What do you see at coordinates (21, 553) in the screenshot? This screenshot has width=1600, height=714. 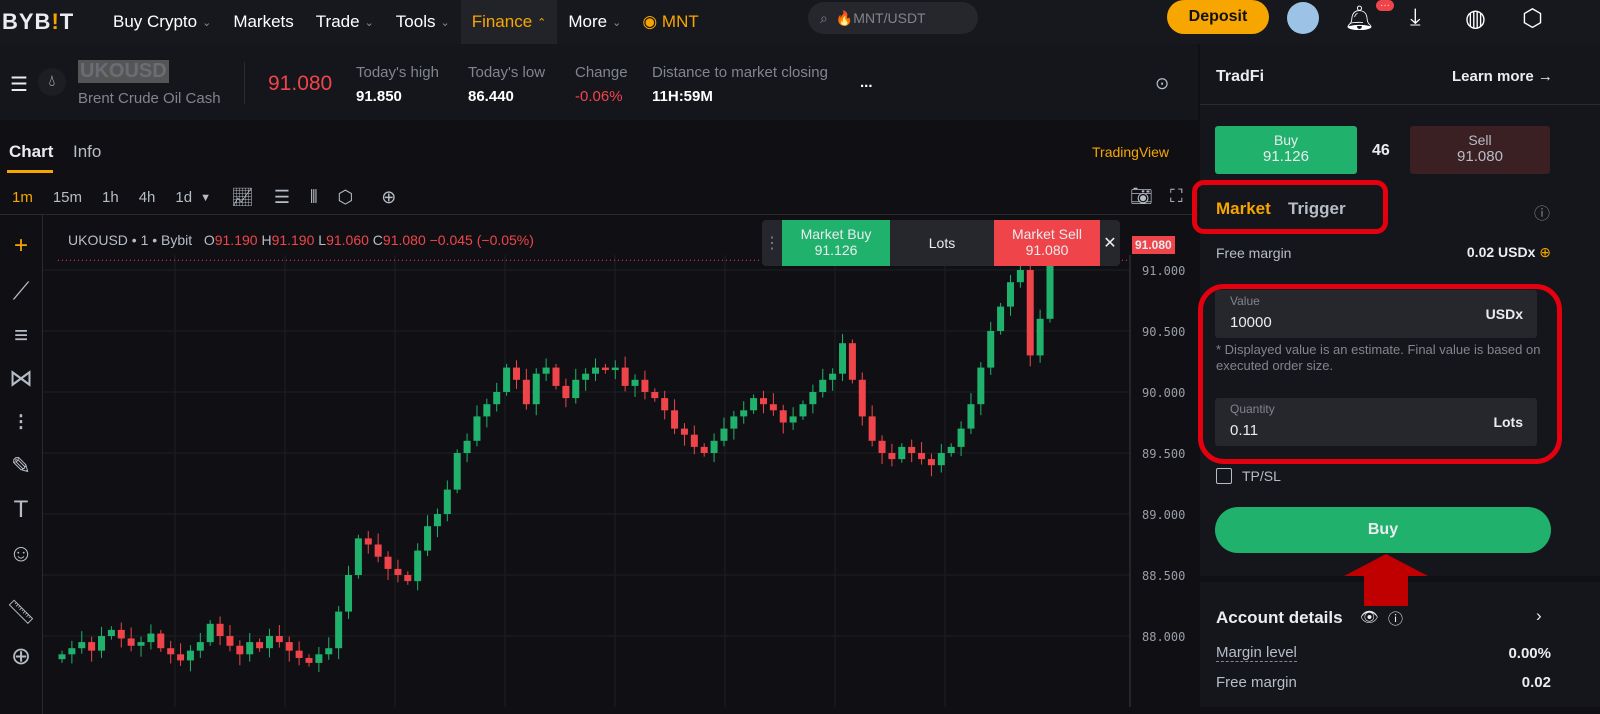 I see `emoji-icon: ☺` at bounding box center [21, 553].